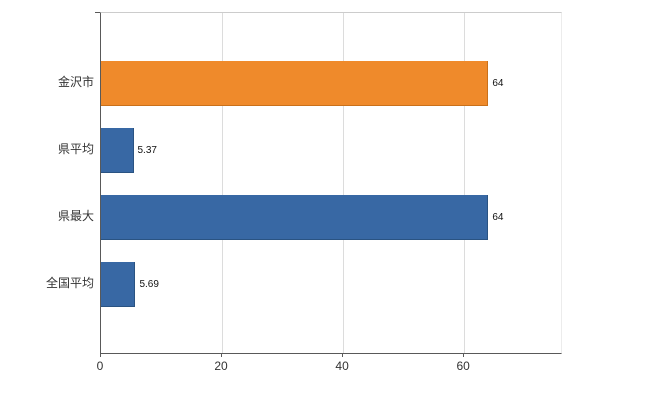 This screenshot has height=400, width=650. Describe the element at coordinates (75, 82) in the screenshot. I see `y-axis-category-label: 金沢市` at that location.